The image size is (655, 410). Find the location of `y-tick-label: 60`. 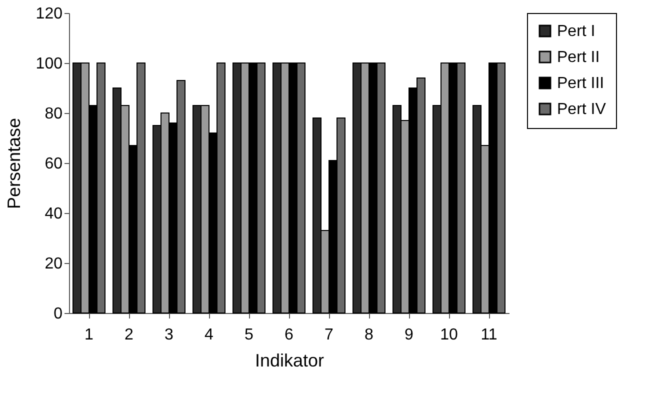

y-tick-label: 60 is located at coordinates (53, 164).